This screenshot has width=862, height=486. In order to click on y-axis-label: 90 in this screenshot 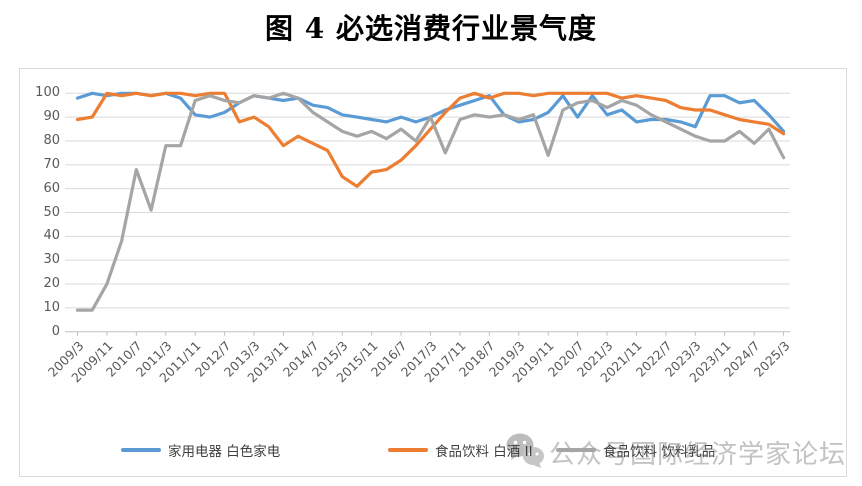, I will do `click(51, 117)`.